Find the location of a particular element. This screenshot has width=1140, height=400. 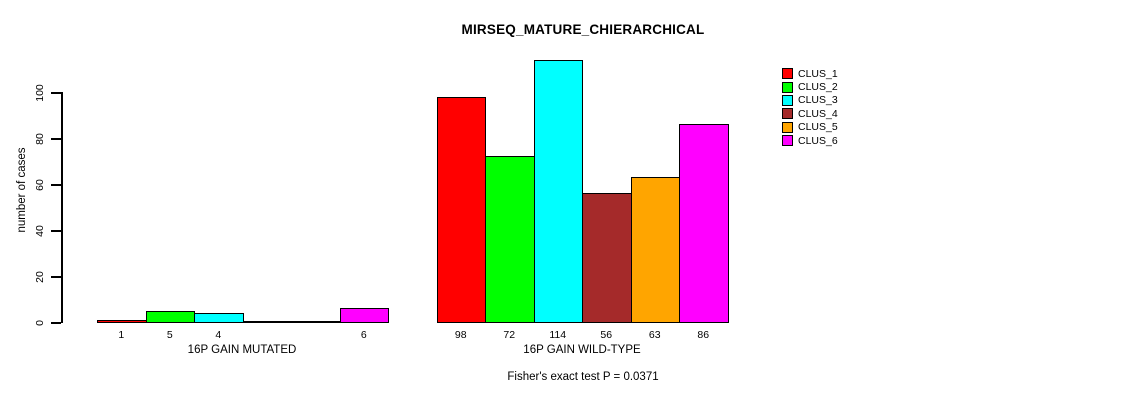

chart-title: MIRSEQ_MATURE_CHIERARCHICAL is located at coordinates (583, 29).